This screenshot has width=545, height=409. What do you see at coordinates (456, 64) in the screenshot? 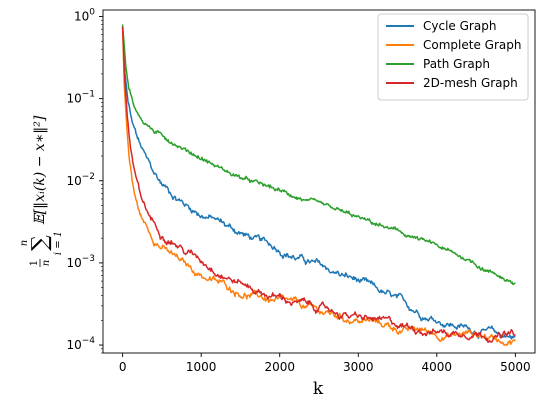
I see `legend-label-2: Path Graph` at bounding box center [456, 64].